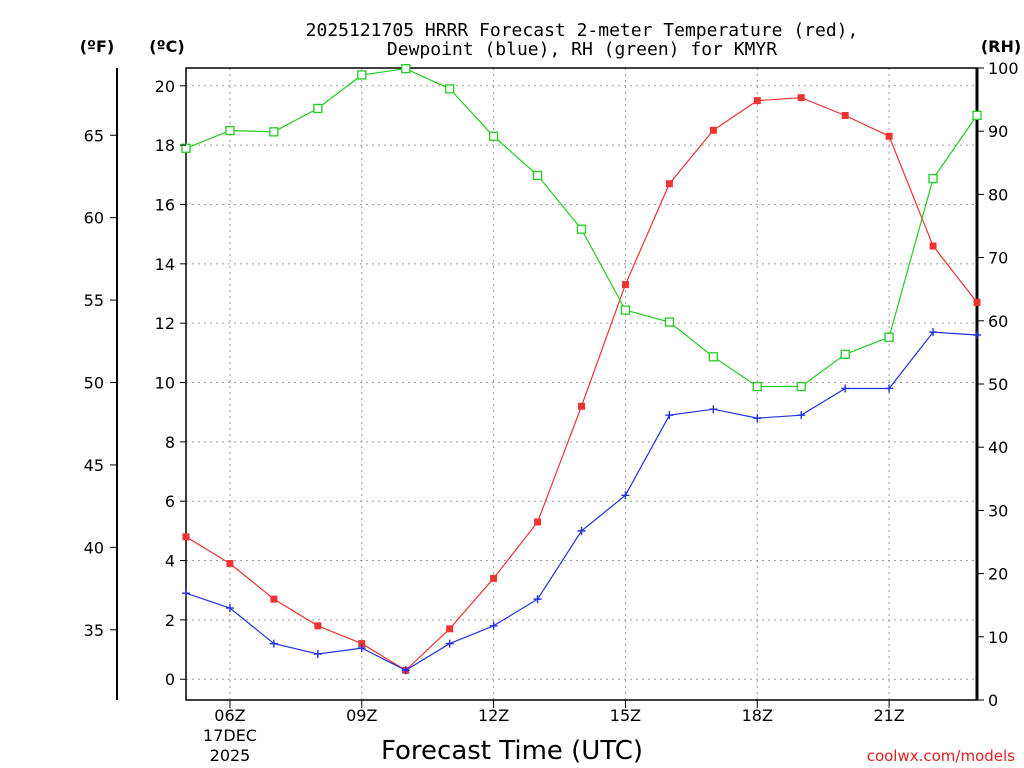 Image resolution: width=1024 pixels, height=768 pixels. Describe the element at coordinates (170, 501) in the screenshot. I see `celsius-tick-label: 6` at that location.